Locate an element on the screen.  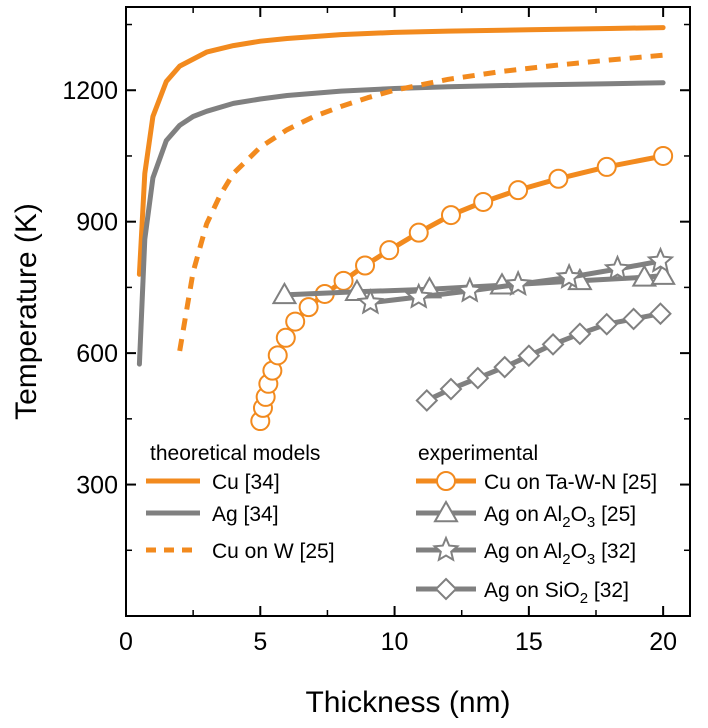
legend-label: Ag [34] is located at coordinates (245, 514).